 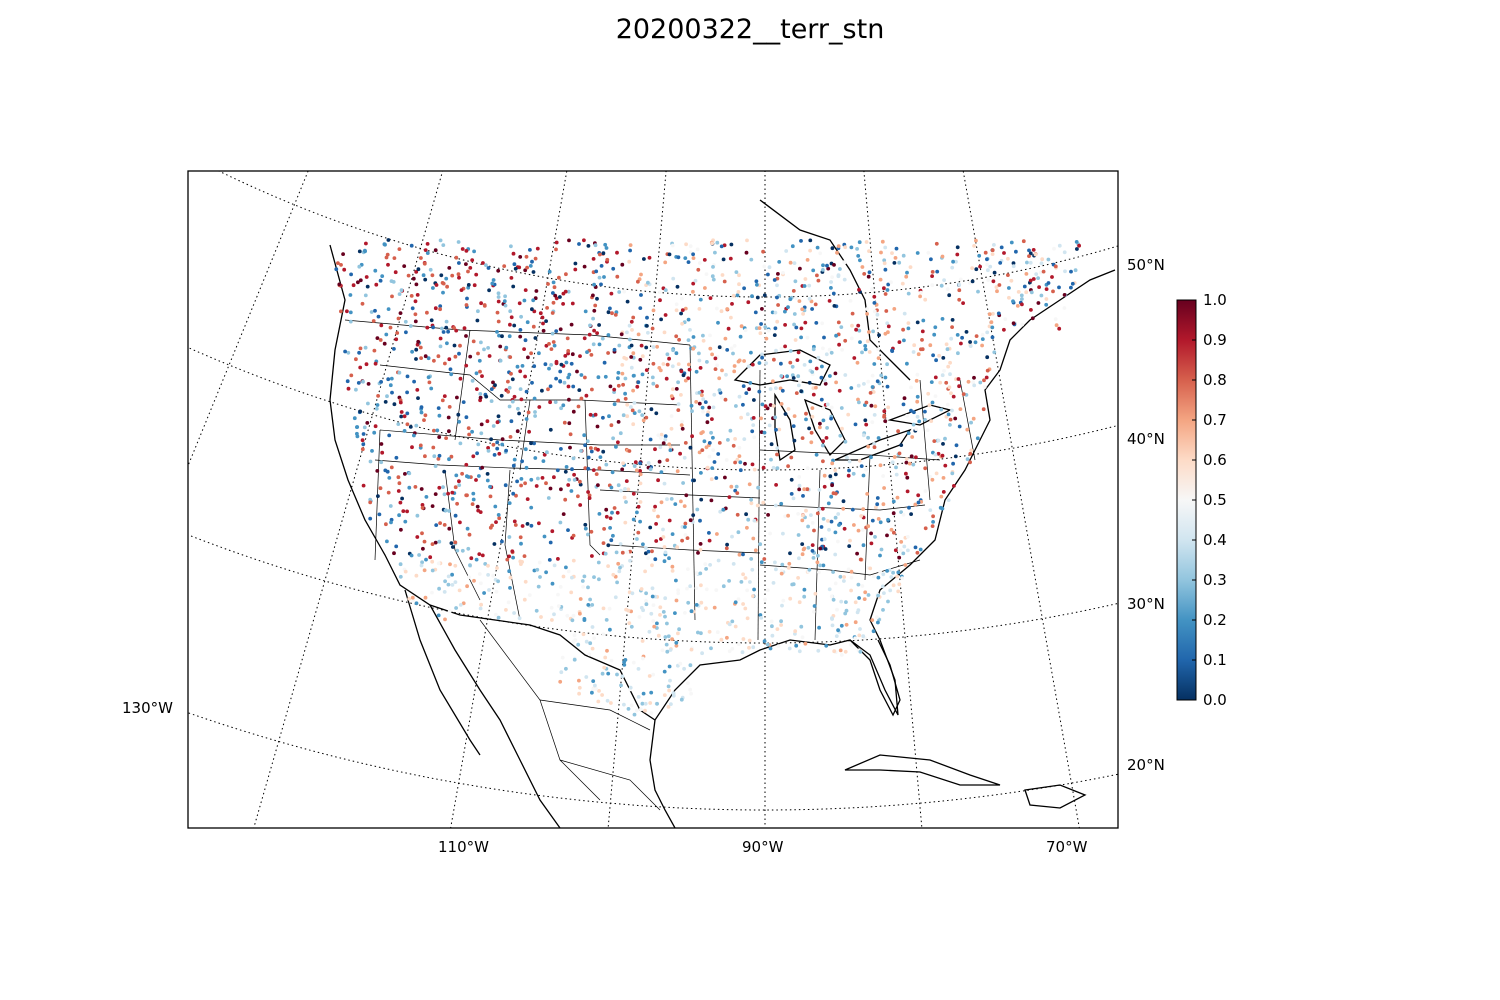 What do you see at coordinates (482, 708) in the screenshot?
I see `coastline` at bounding box center [482, 708].